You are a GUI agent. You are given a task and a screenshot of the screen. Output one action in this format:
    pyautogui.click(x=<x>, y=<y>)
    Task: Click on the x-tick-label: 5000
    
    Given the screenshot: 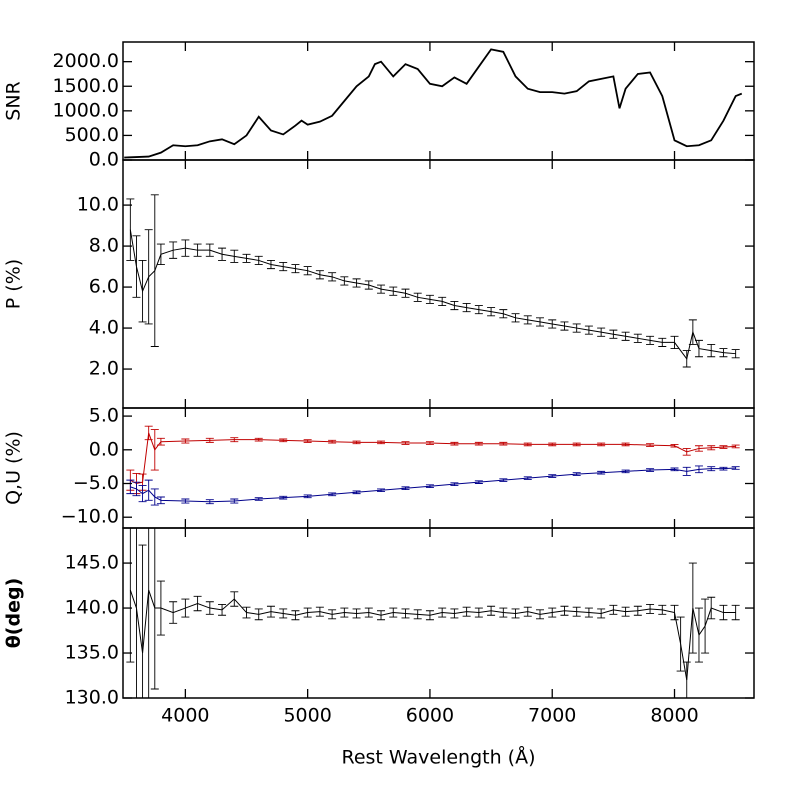 What is the action you would take?
    pyautogui.click(x=307, y=716)
    